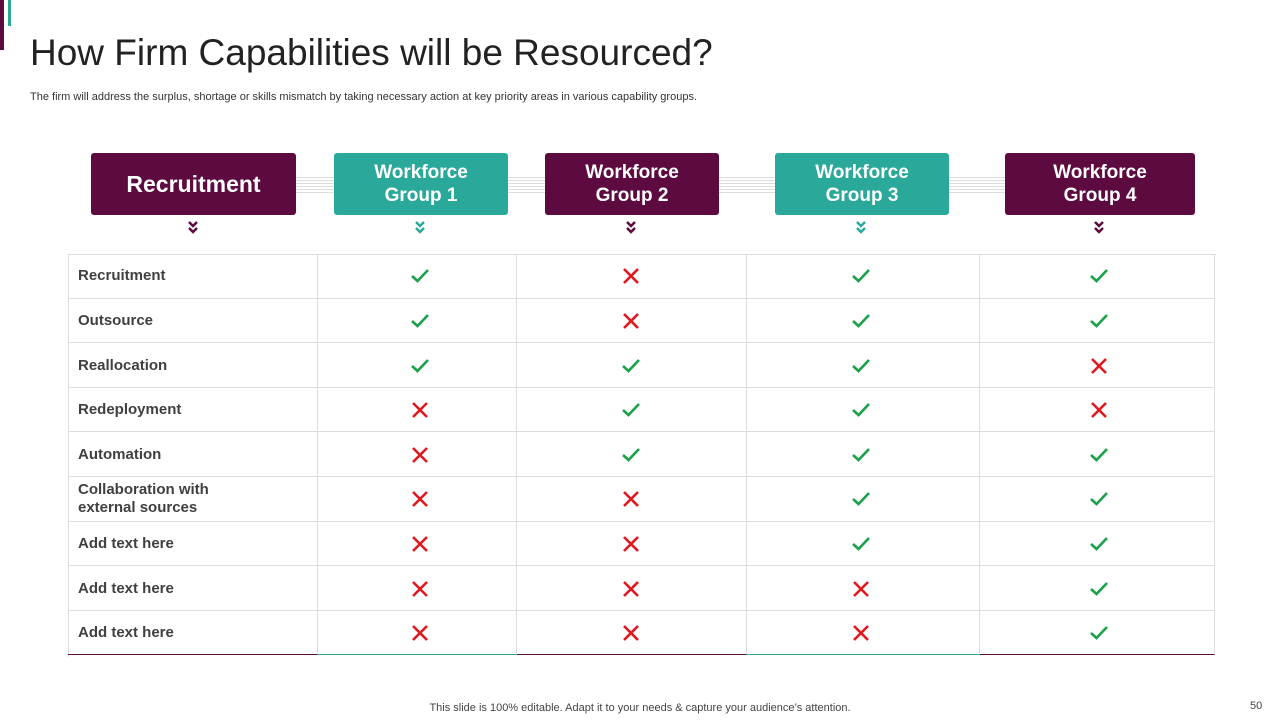  I want to click on row-label: Redeployment, so click(130, 410).